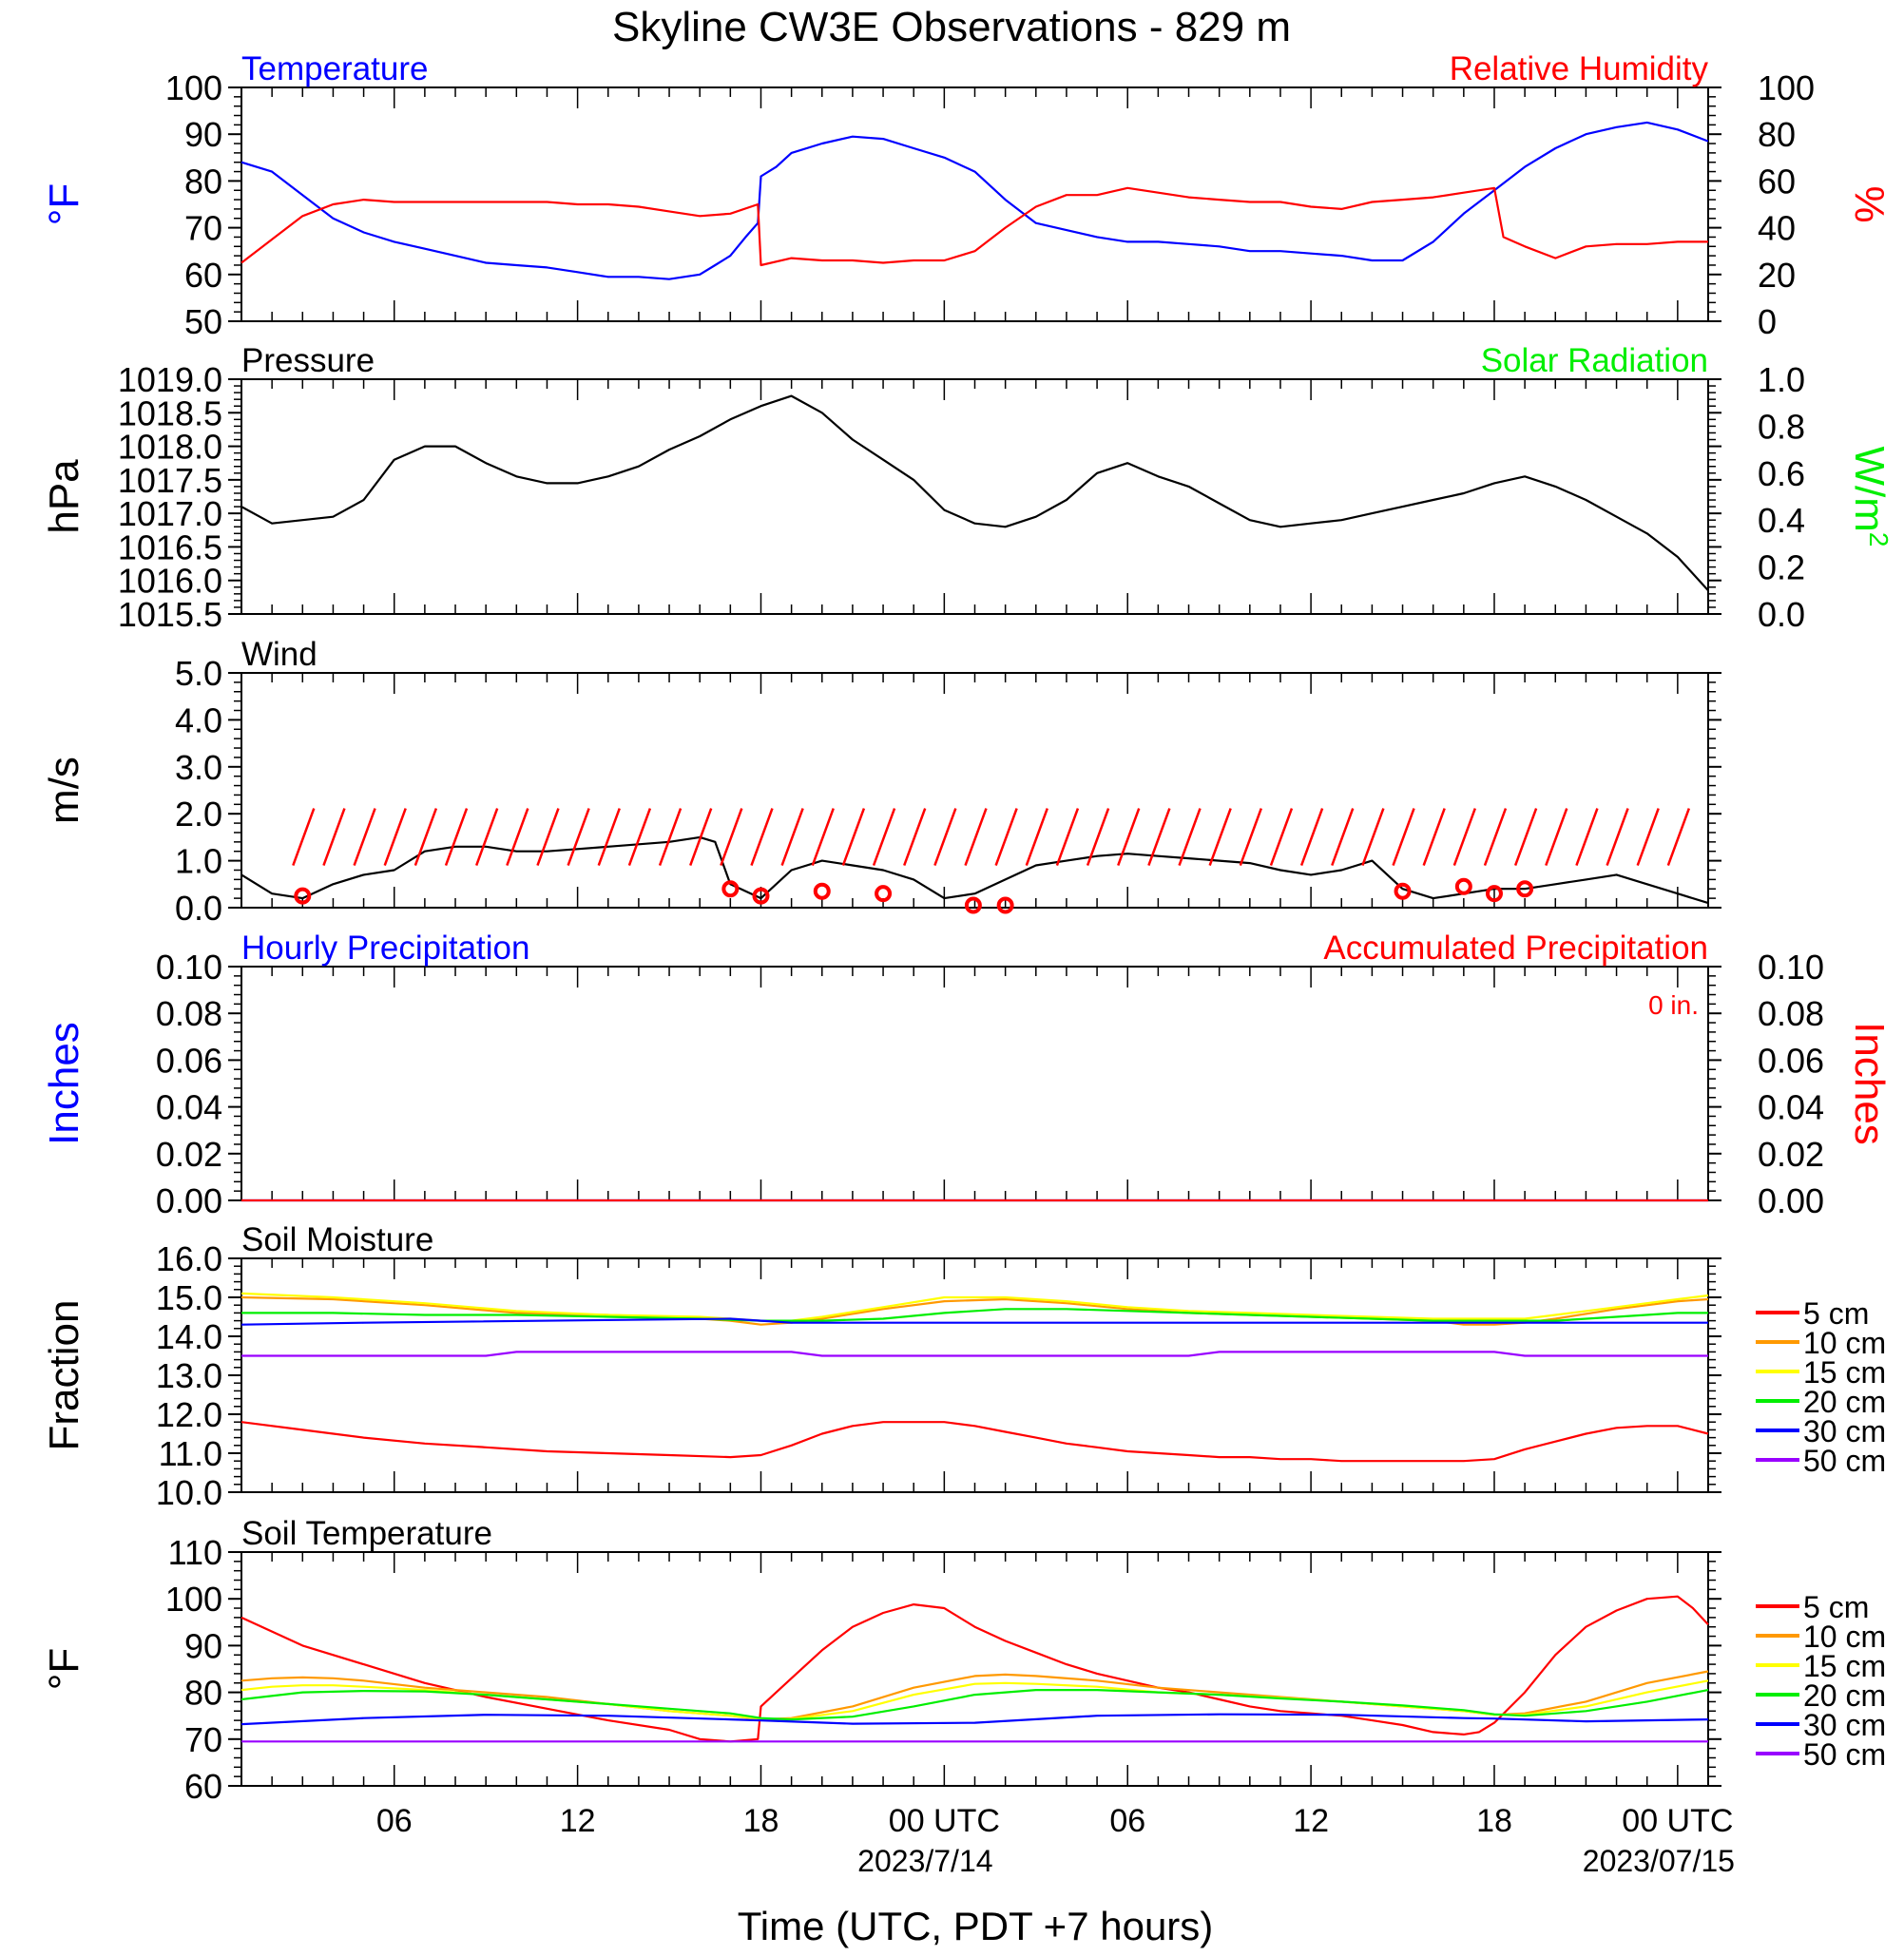 This screenshot has width=1904, height=1956. What do you see at coordinates (1781, 473) in the screenshot?
I see `y-tick-label-right: 0.6` at bounding box center [1781, 473].